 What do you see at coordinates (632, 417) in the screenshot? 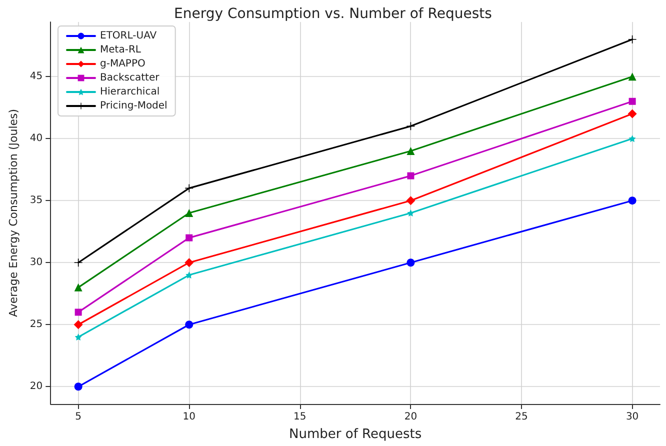
I see `x-tick-label: 30` at bounding box center [632, 417].